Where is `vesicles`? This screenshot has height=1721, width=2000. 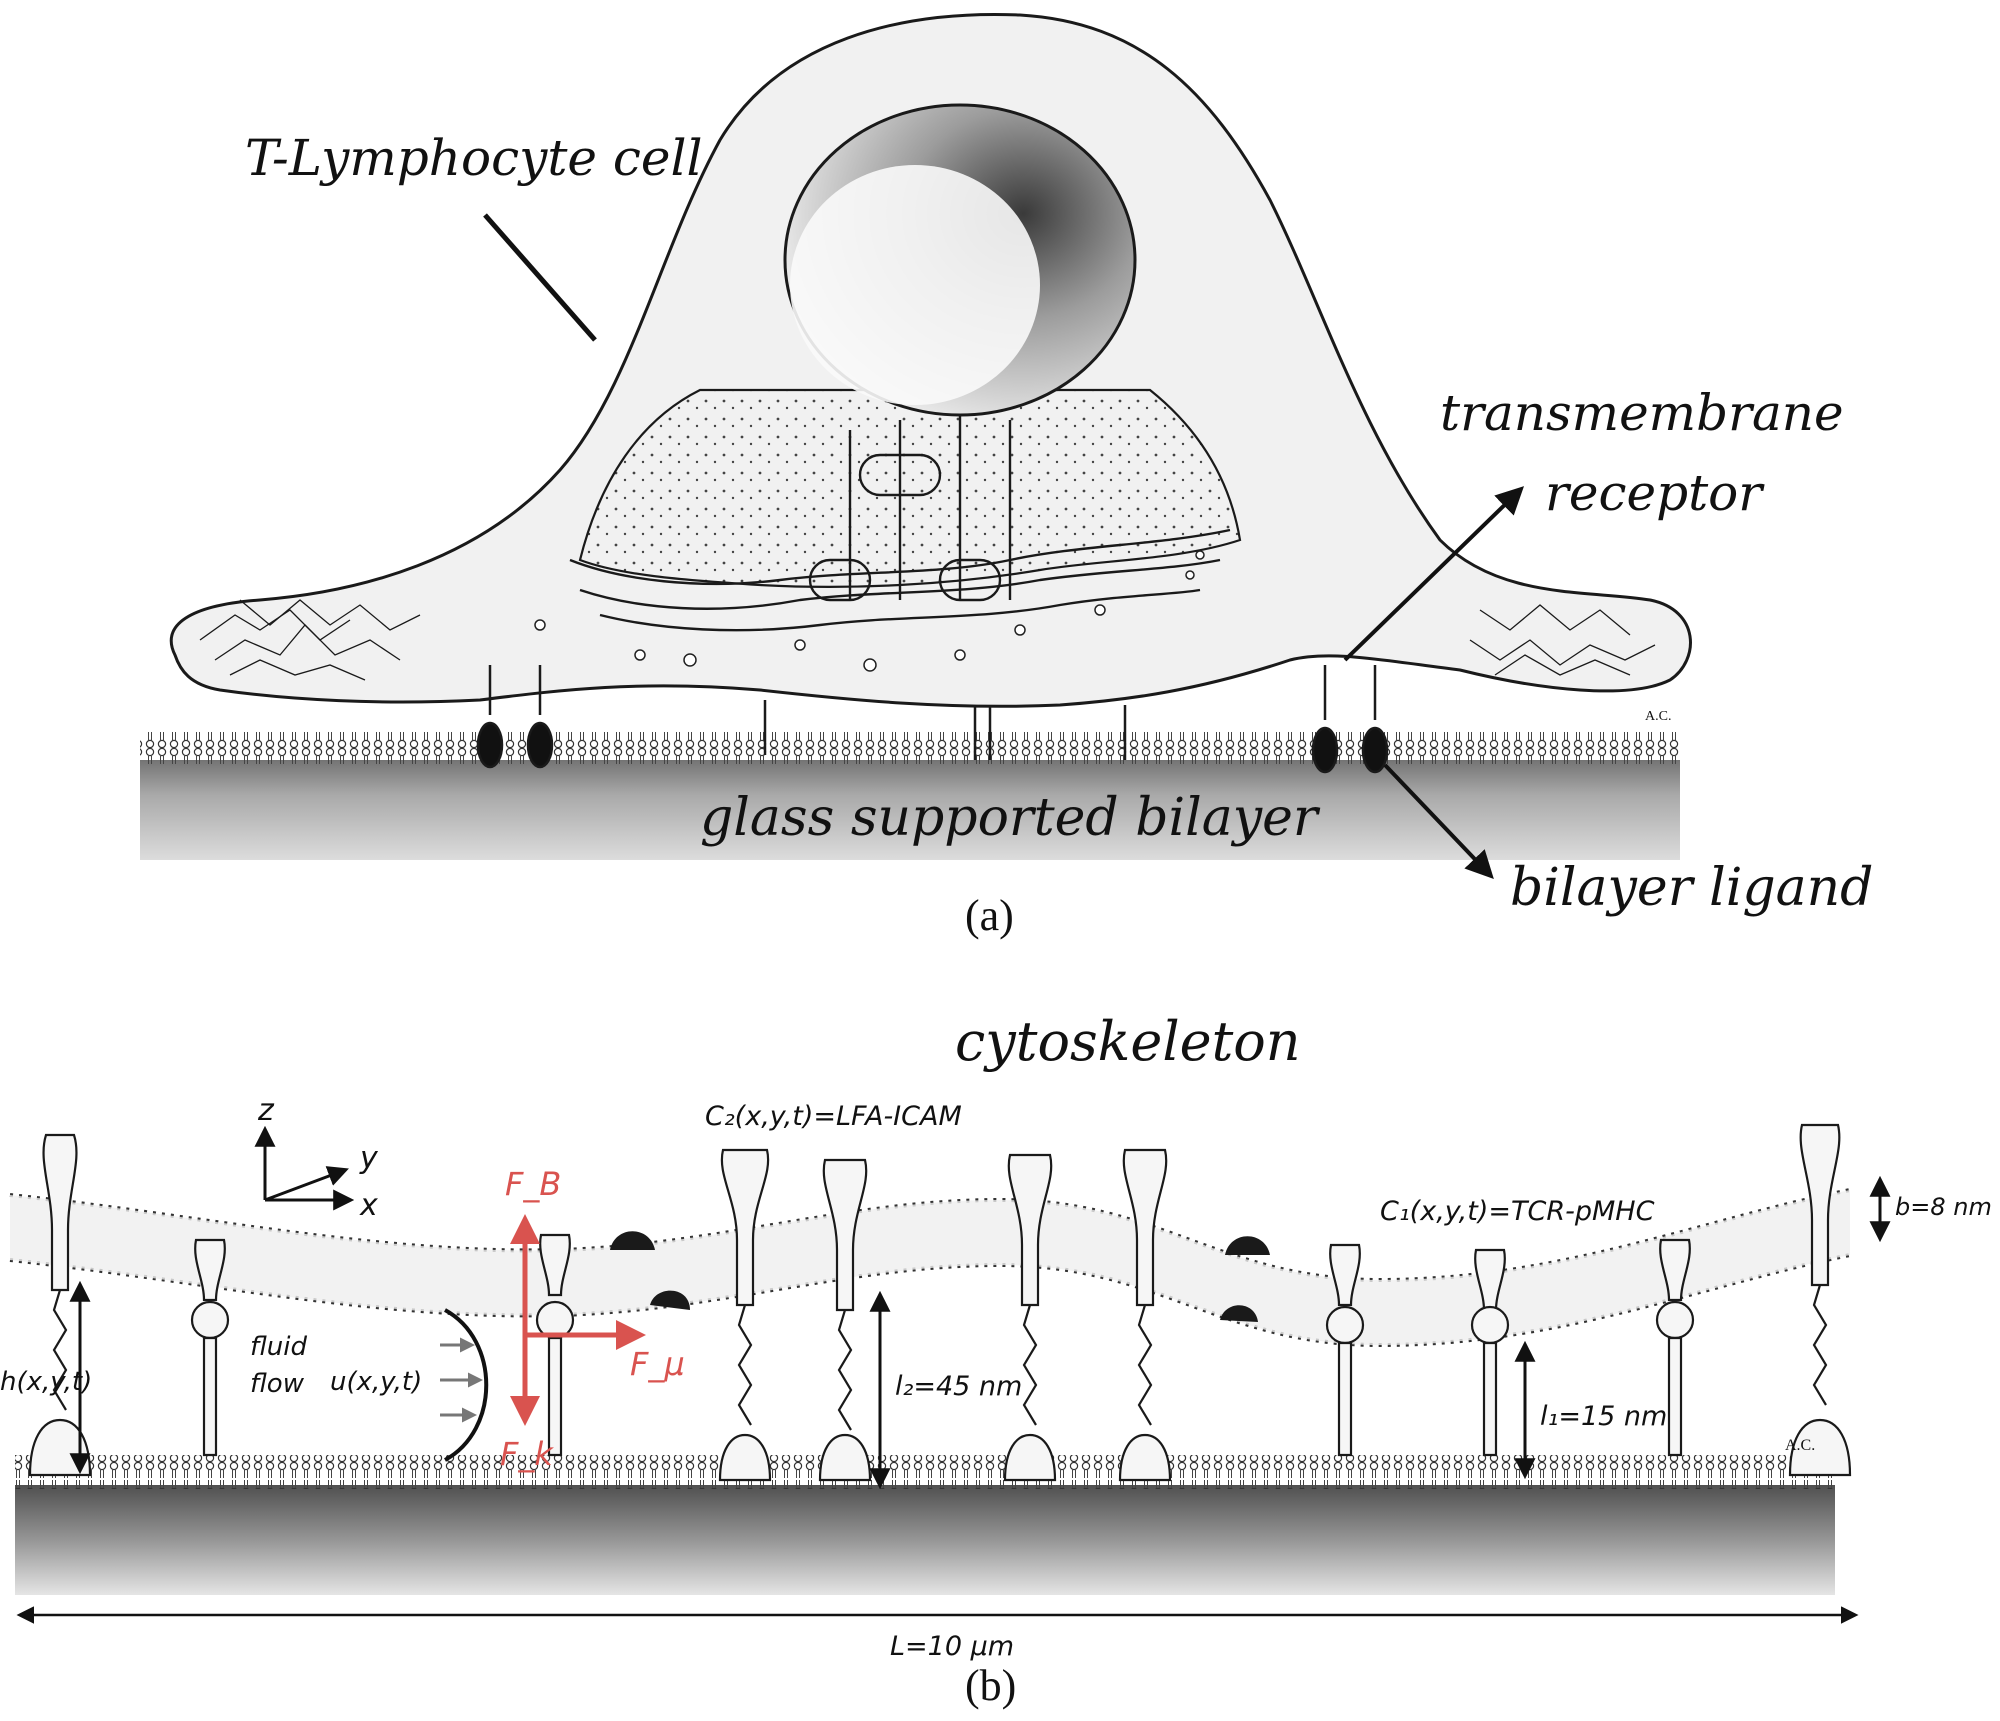 vesicles is located at coordinates (869, 611).